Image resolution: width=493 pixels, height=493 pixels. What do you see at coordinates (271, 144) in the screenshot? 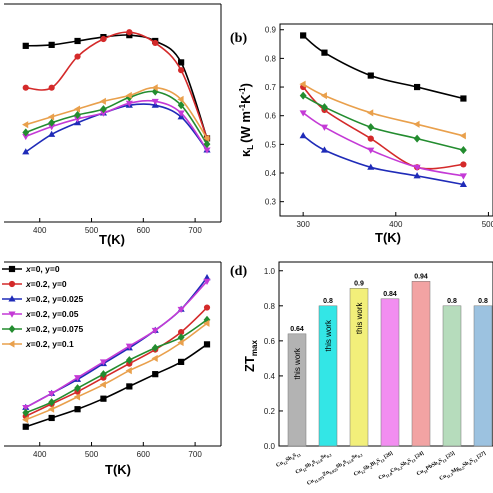
I see `y-tick-label: 0.5` at bounding box center [271, 144].